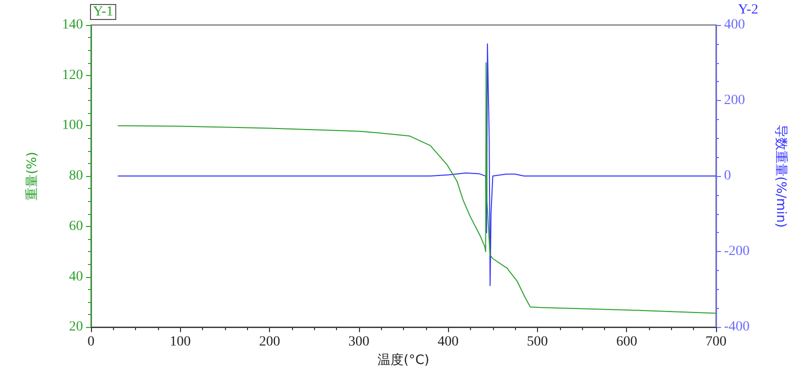 The image size is (800, 372). Describe the element at coordinates (404, 360) in the screenshot. I see `x-axis-title: 温度(°C)` at that location.